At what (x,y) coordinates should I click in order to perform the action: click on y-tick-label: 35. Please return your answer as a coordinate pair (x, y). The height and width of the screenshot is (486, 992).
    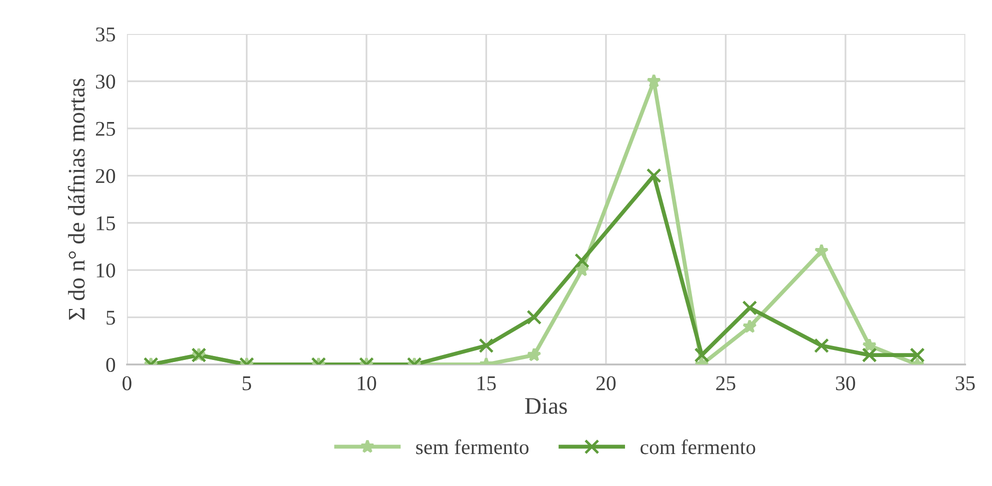
    Looking at the image, I should click on (106, 34).